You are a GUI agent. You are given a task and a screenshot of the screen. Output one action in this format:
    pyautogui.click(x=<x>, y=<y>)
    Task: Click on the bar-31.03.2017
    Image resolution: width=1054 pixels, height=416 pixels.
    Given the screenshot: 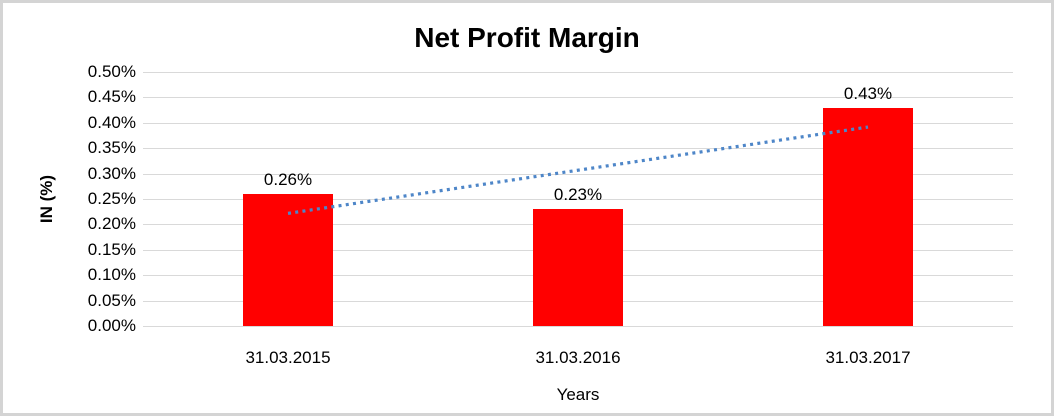 What is the action you would take?
    pyautogui.click(x=868, y=217)
    